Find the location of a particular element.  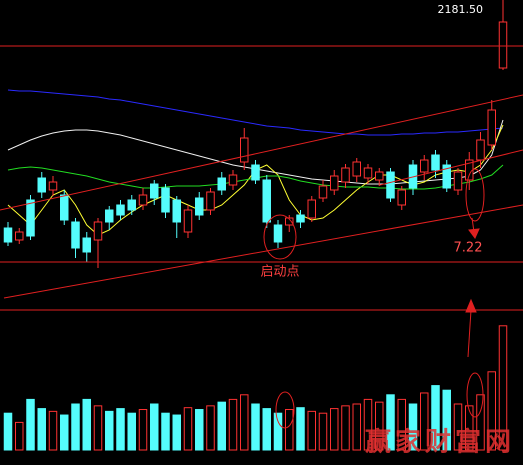

arrow is located at coordinates (469, 333).